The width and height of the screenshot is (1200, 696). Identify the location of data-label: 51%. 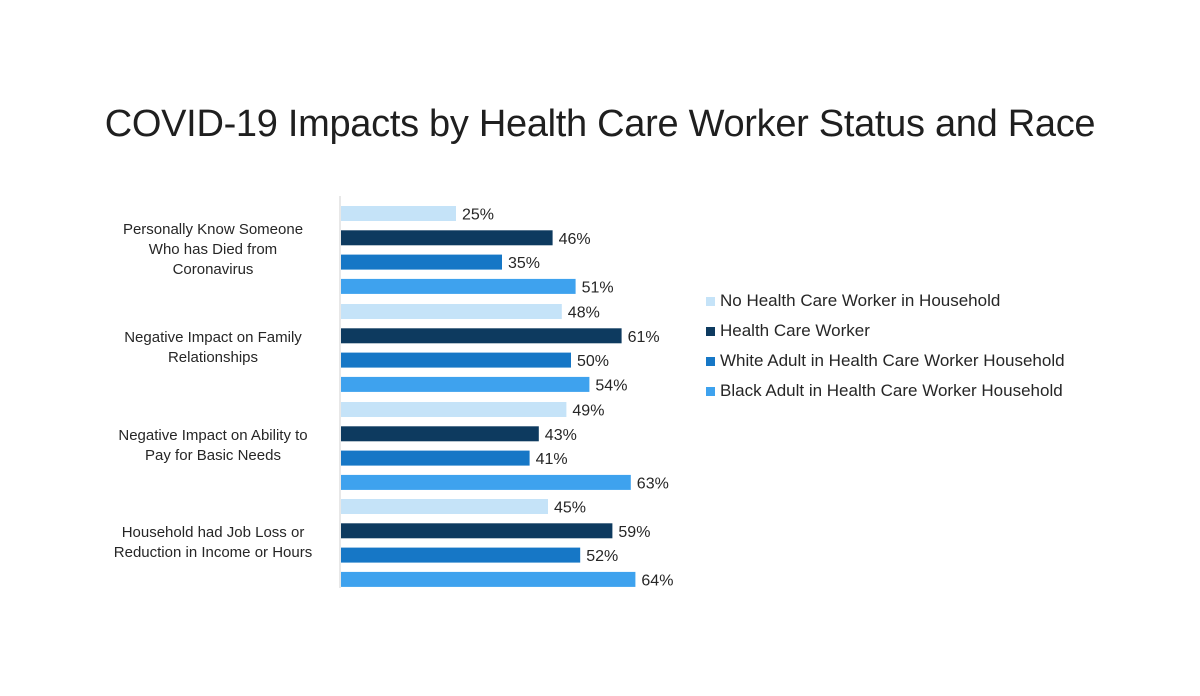
(598, 287).